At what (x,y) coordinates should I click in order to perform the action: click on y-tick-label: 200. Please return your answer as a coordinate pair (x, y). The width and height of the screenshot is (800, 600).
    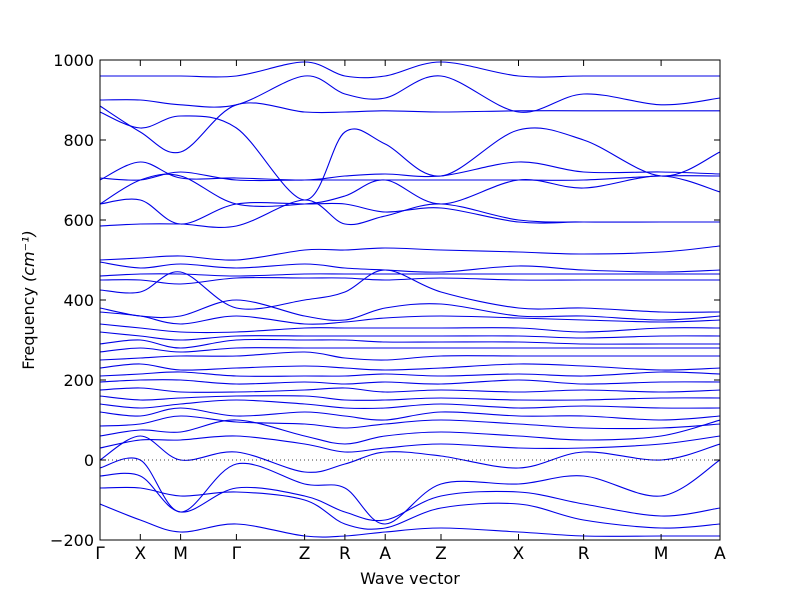
    Looking at the image, I should click on (78, 380).